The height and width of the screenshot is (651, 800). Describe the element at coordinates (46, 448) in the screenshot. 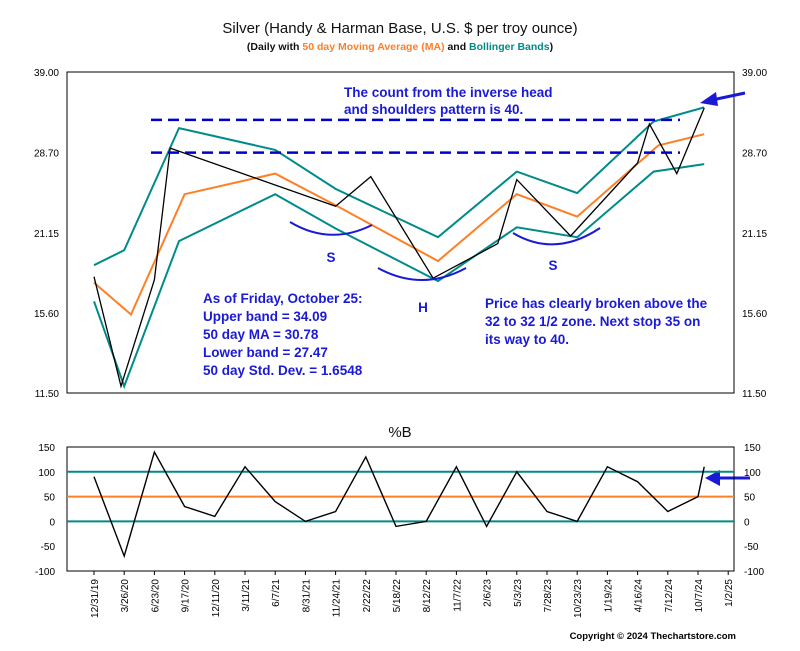

I see `percentb-ytick-left: 150` at that location.